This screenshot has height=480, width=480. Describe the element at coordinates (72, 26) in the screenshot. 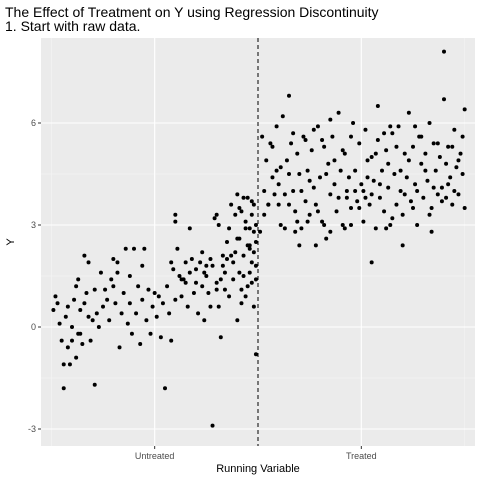

I see `chart-subtitle: 1. Start with raw data.` at that location.